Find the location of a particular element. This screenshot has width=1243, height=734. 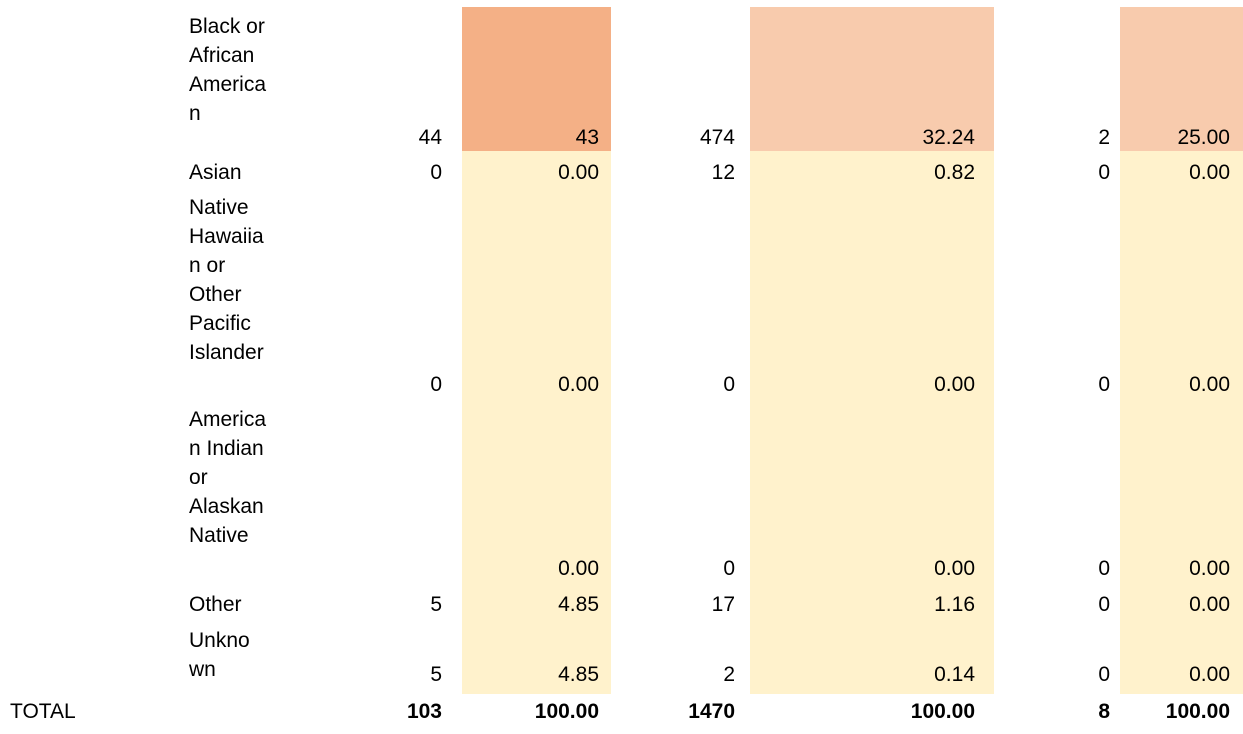

label-line: Hawaiia is located at coordinates (226, 236).